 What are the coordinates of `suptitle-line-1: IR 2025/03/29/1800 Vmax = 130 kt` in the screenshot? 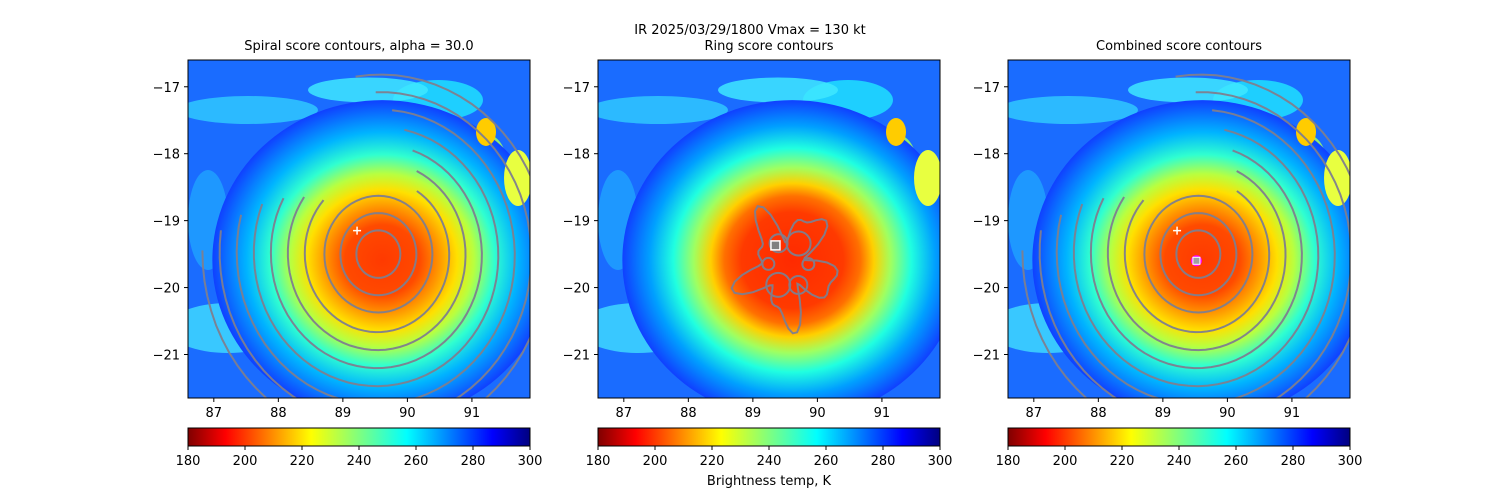 It's located at (750, 30).